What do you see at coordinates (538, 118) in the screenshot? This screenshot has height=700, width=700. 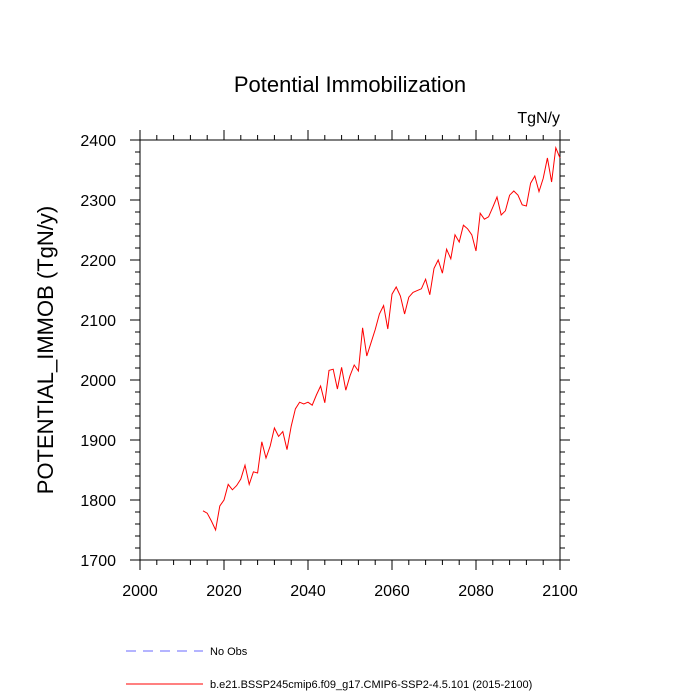 I see `units-label: TgN/y` at bounding box center [538, 118].